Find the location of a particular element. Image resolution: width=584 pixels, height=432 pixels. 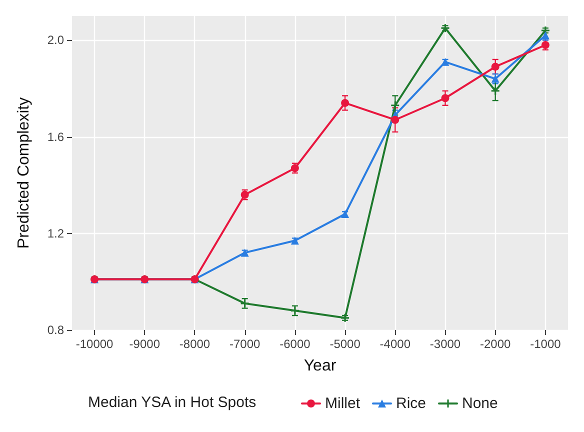

x-axis-title: Year is located at coordinates (320, 366).